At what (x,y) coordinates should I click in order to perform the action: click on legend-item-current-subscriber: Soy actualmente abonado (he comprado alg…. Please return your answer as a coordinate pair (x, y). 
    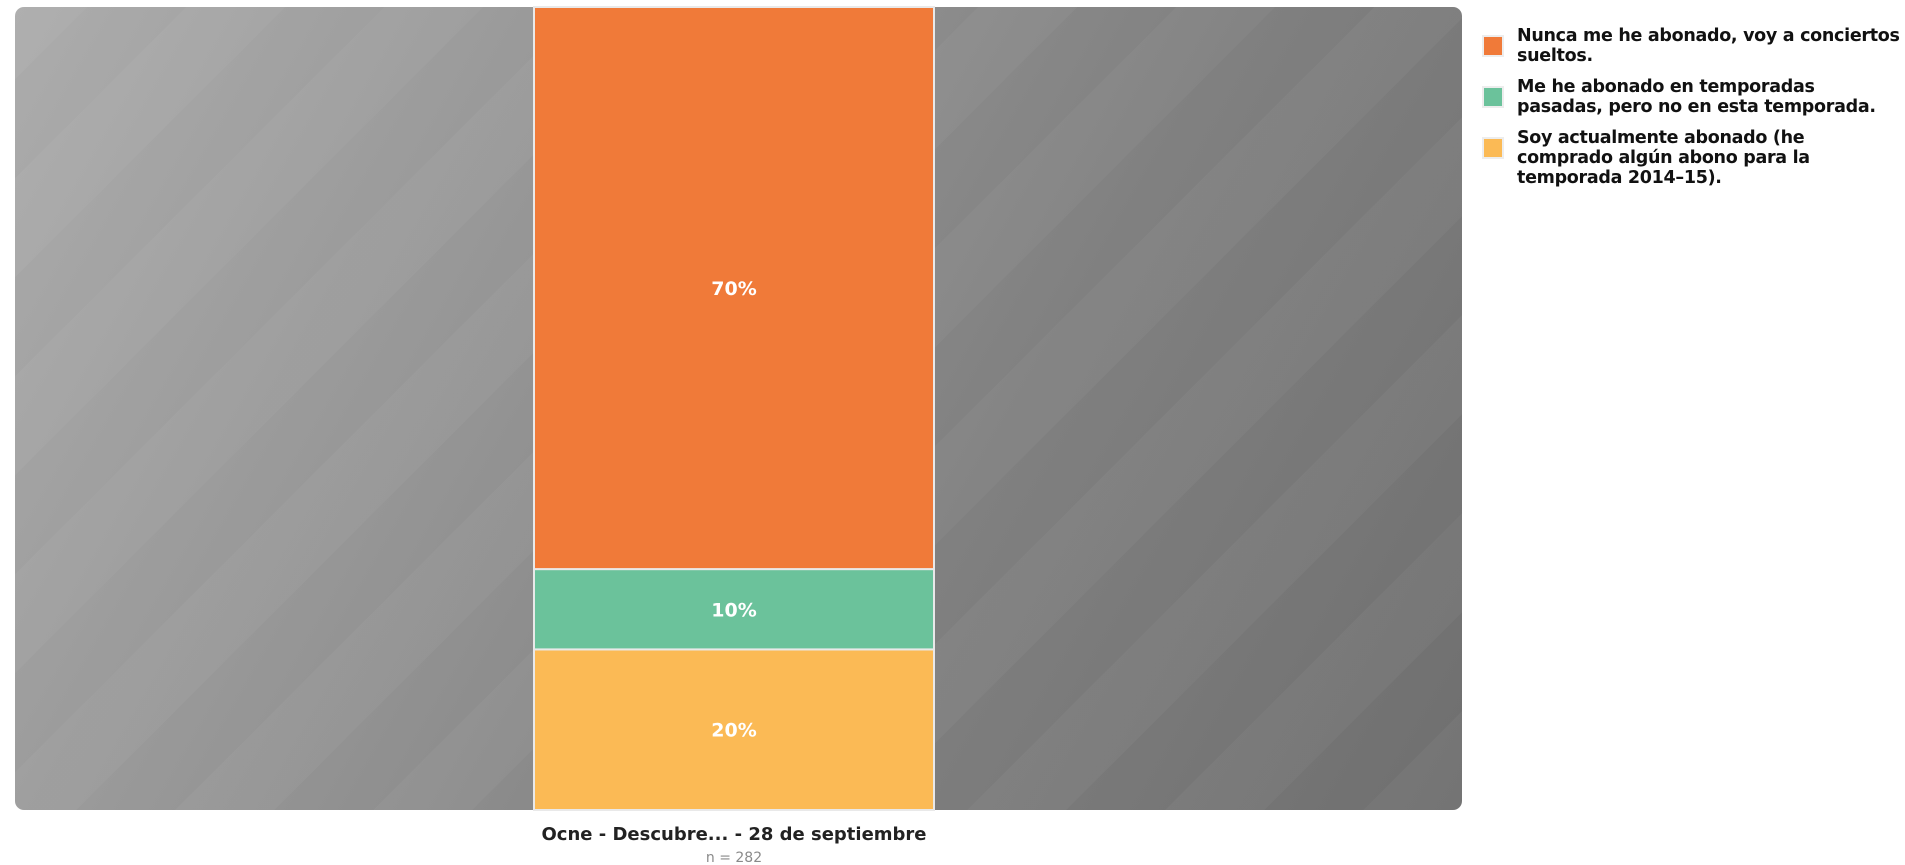
    Looking at the image, I should click on (1692, 158).